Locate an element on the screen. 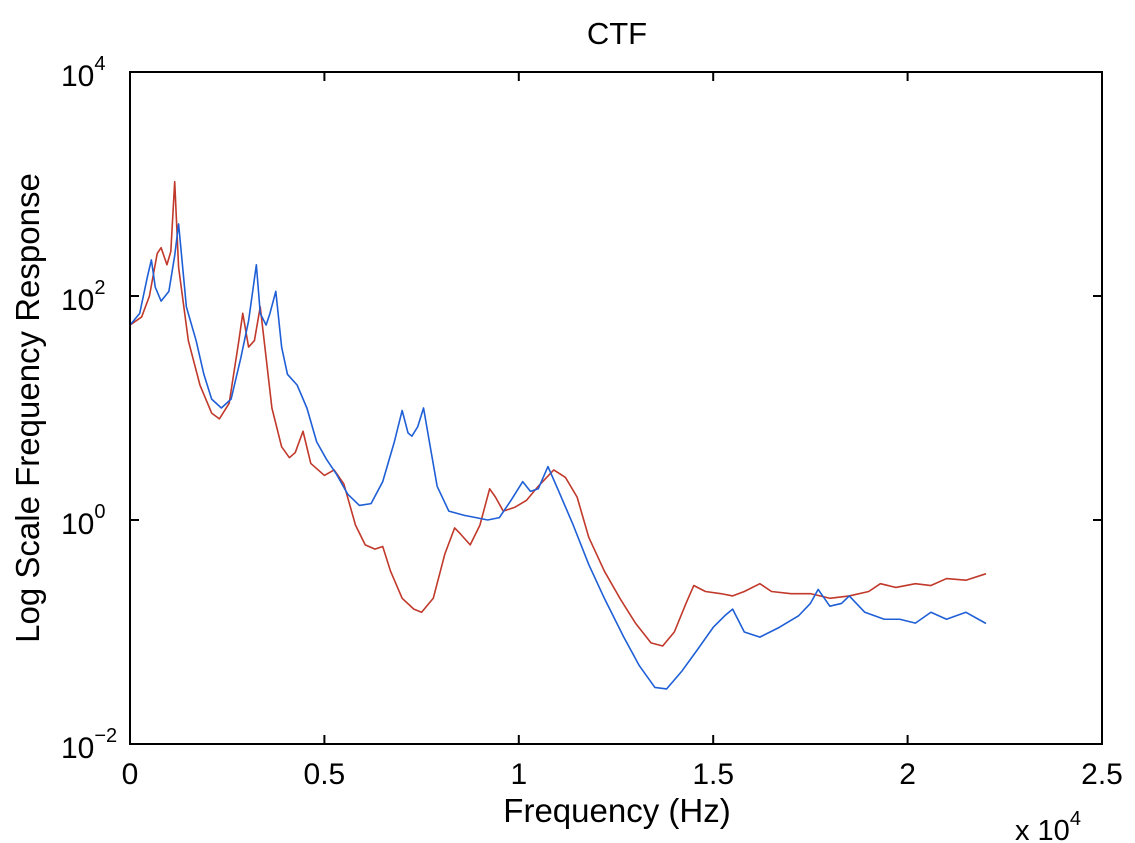 Image resolution: width=1135 pixels, height=843 pixels. y-tick-label: 10² is located at coordinates (83, 297).